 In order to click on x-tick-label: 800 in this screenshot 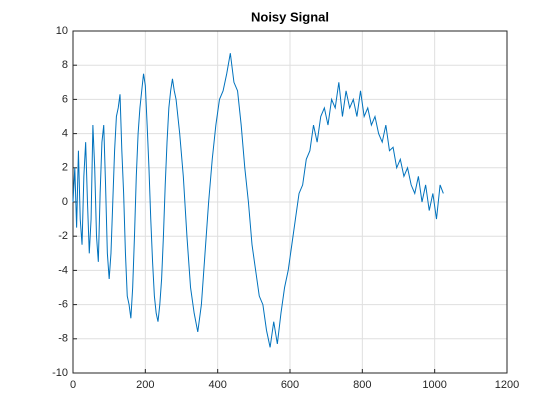, I will do `click(362, 385)`.